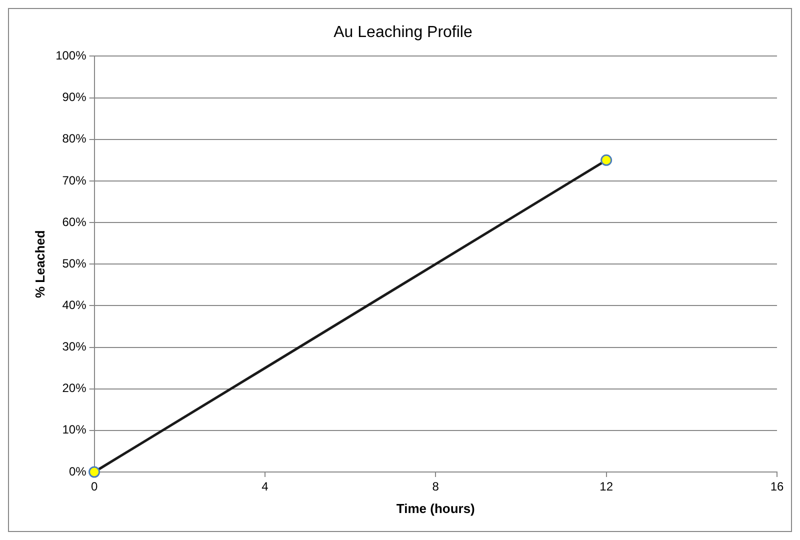  I want to click on y-tick-label: 100%, so click(71, 55).